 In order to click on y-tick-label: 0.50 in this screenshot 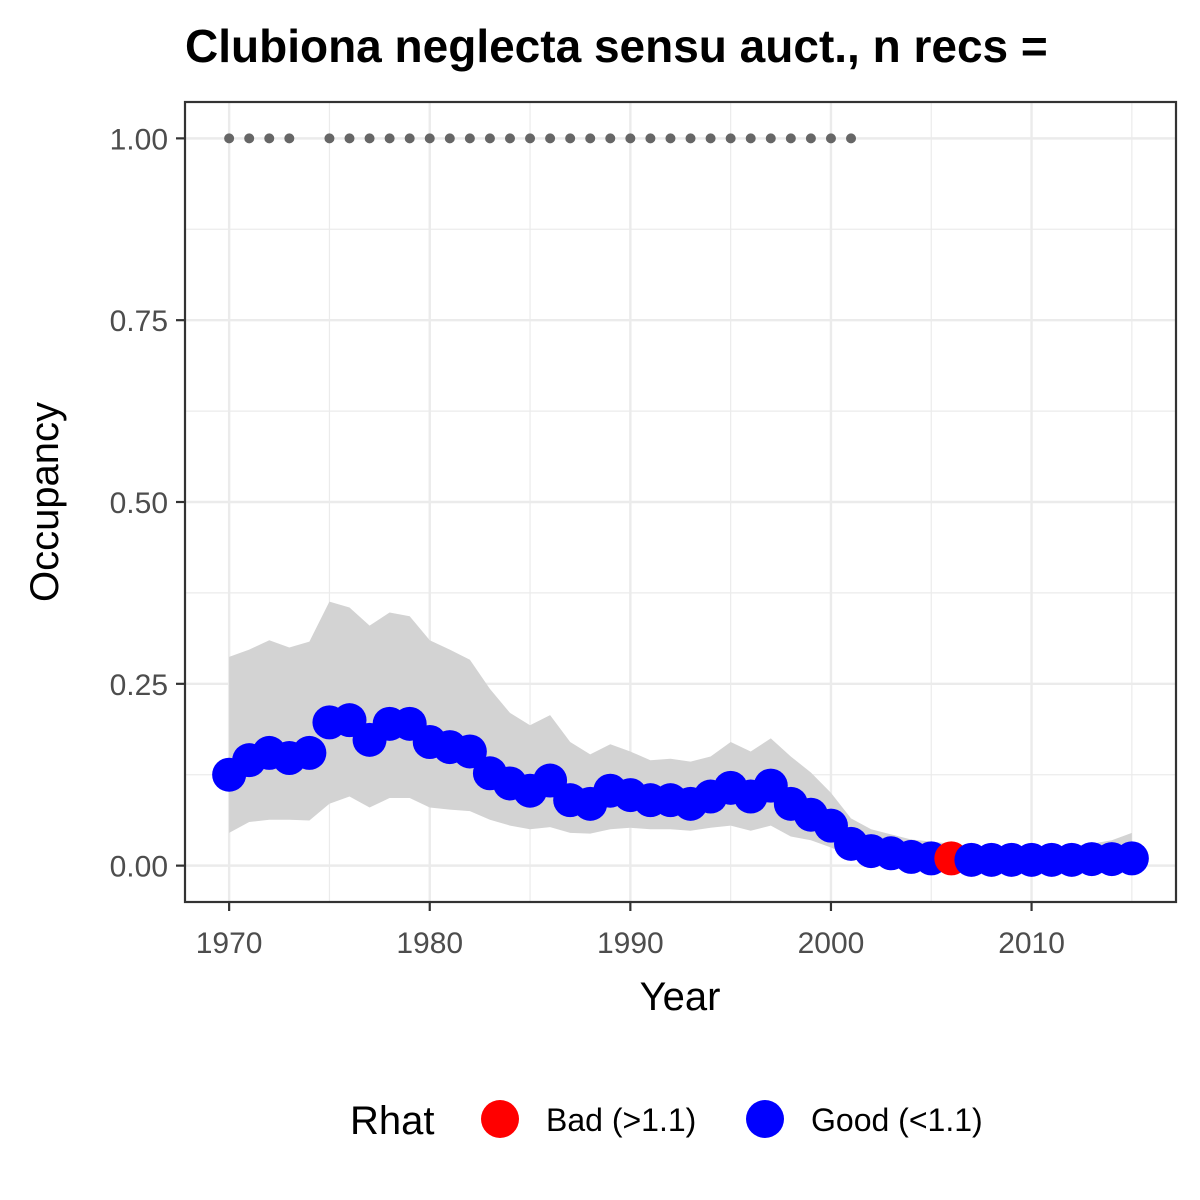, I will do `click(139, 503)`.